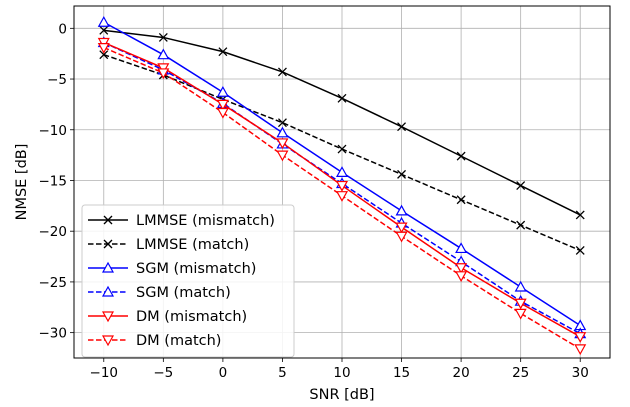  I want to click on legend-entry-lmmse-mismatch: LMMSE (mismatch), so click(181, 221).